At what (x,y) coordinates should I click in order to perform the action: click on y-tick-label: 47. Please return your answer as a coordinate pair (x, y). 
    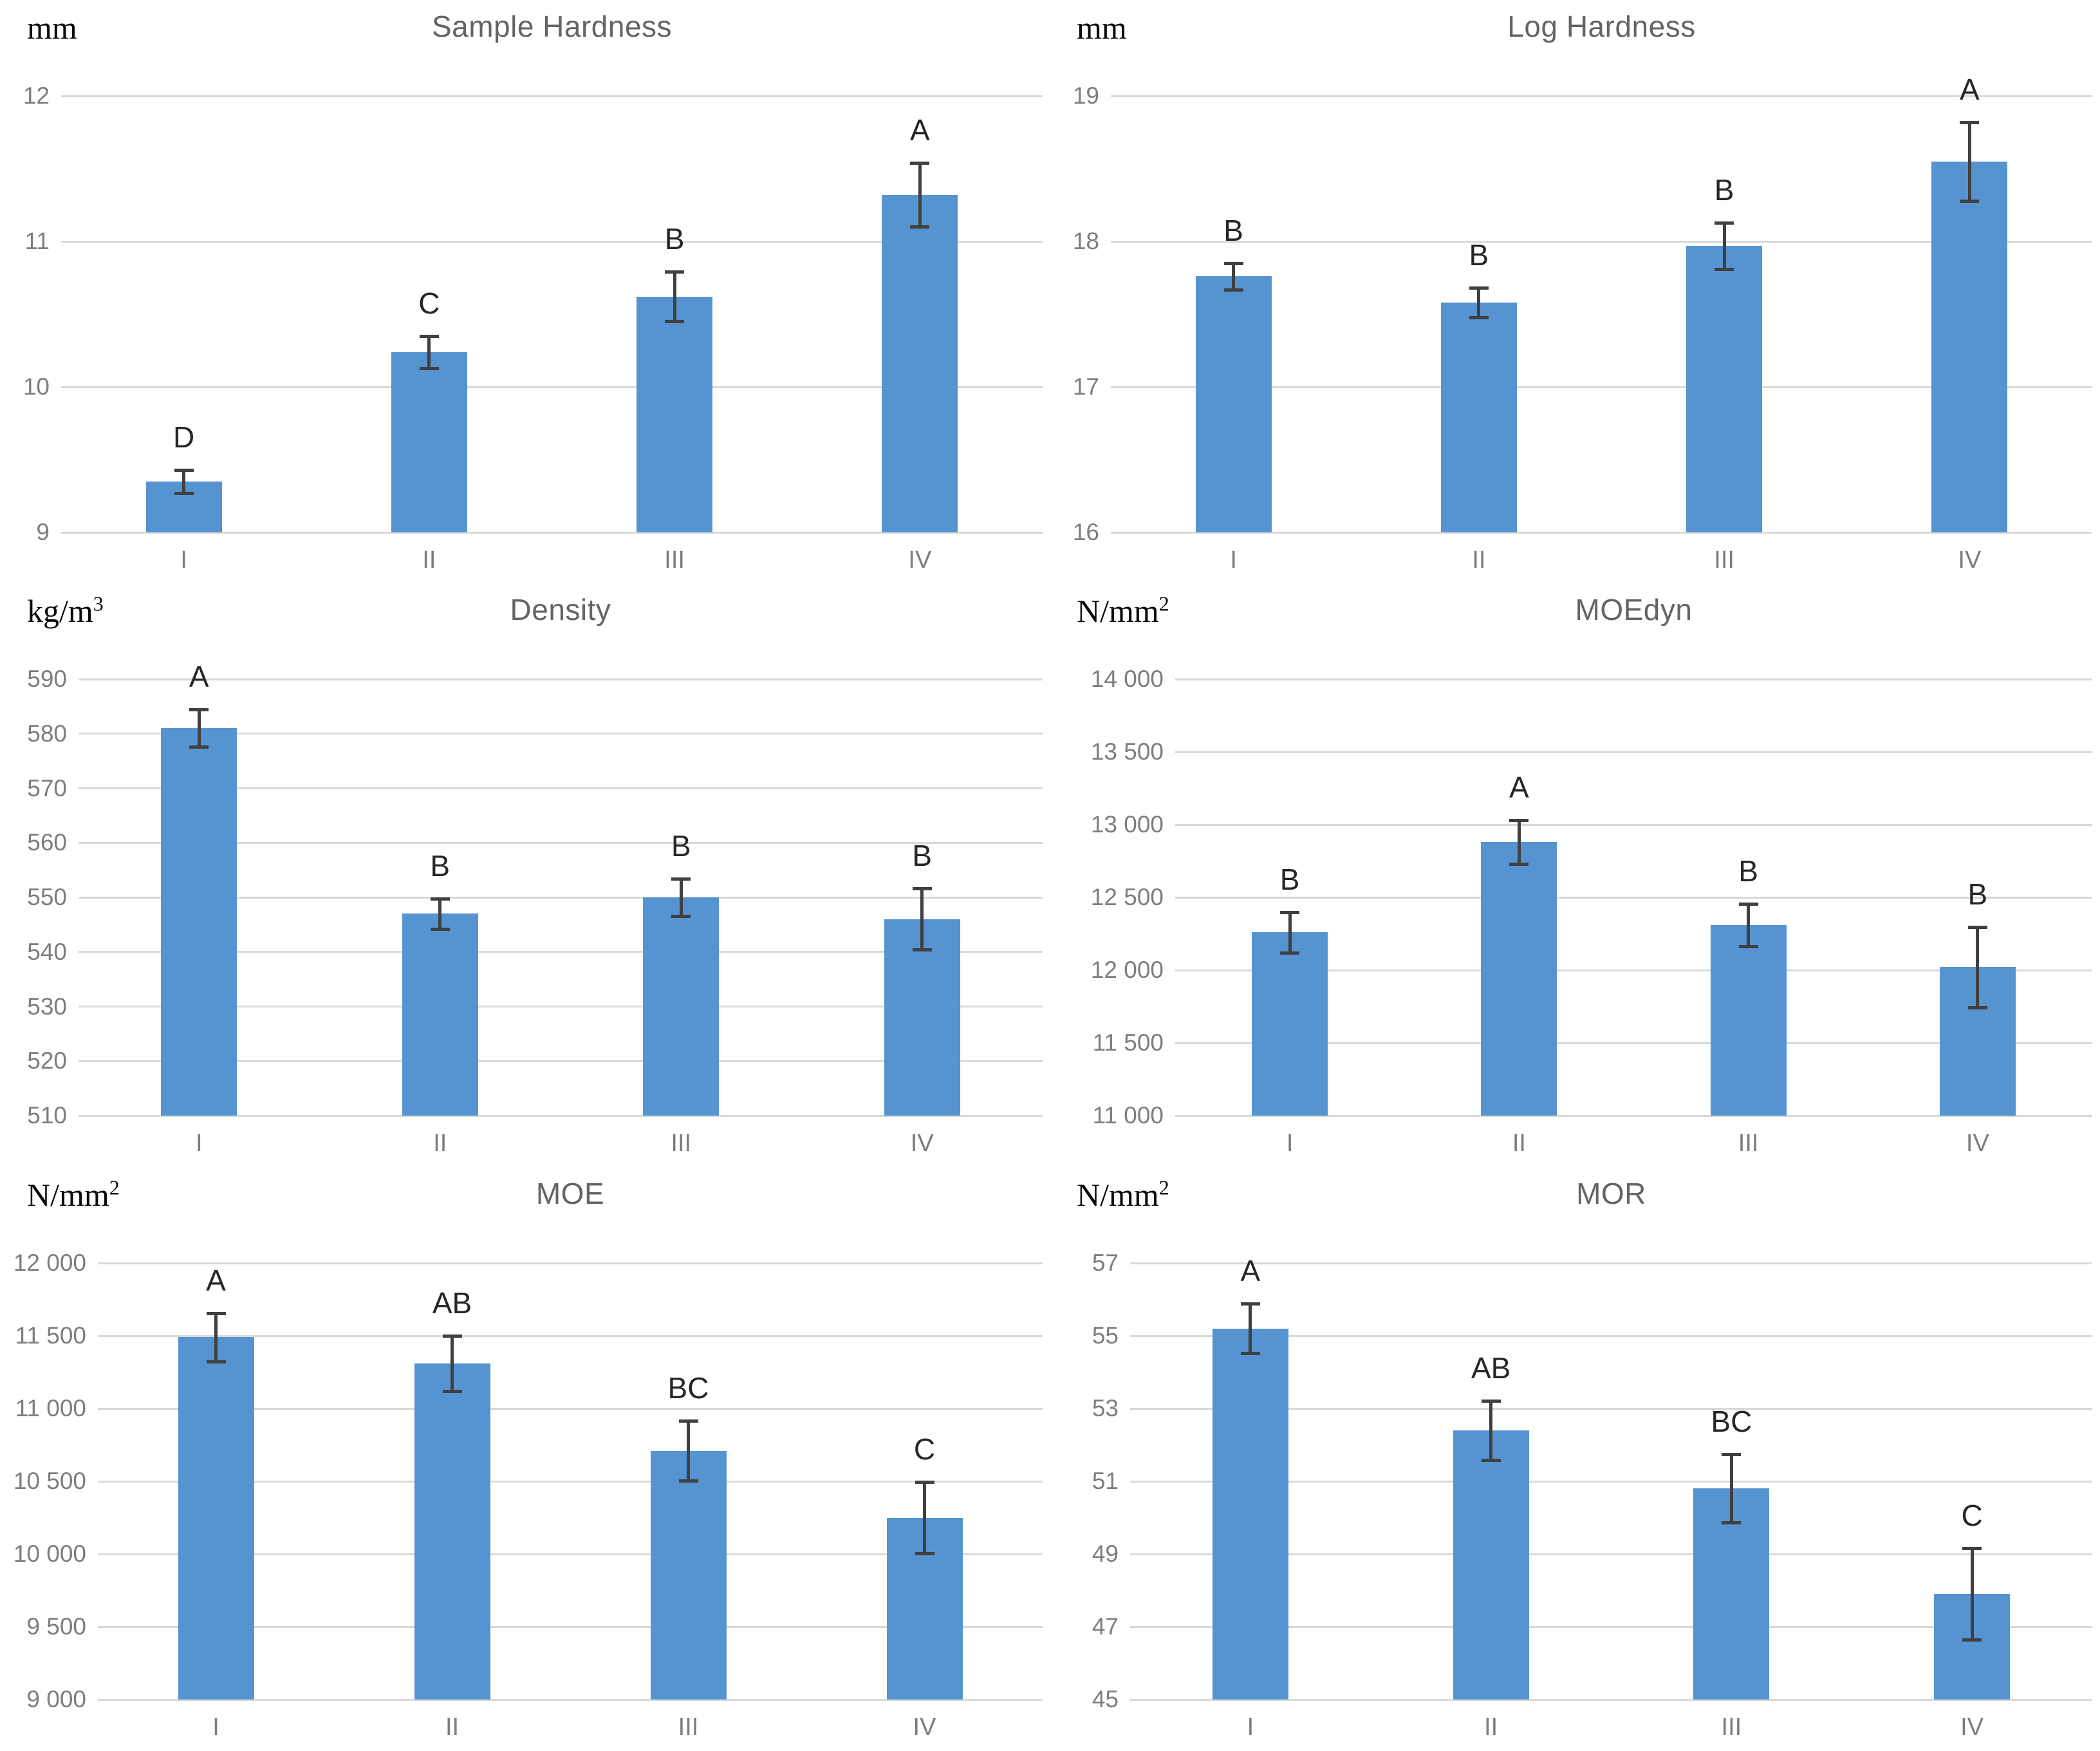
    Looking at the image, I should click on (1105, 1626).